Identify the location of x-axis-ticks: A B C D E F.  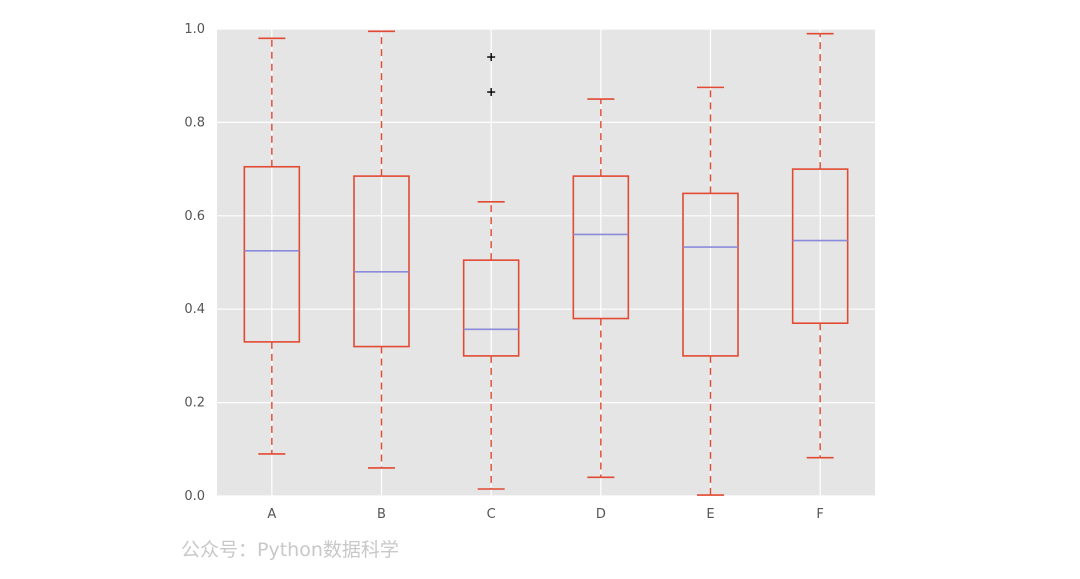
(545, 514).